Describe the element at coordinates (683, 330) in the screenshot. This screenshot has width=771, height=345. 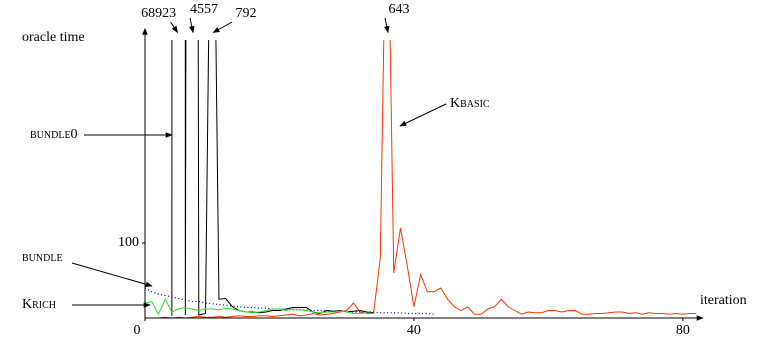
I see `x-tick-label: 80` at that location.